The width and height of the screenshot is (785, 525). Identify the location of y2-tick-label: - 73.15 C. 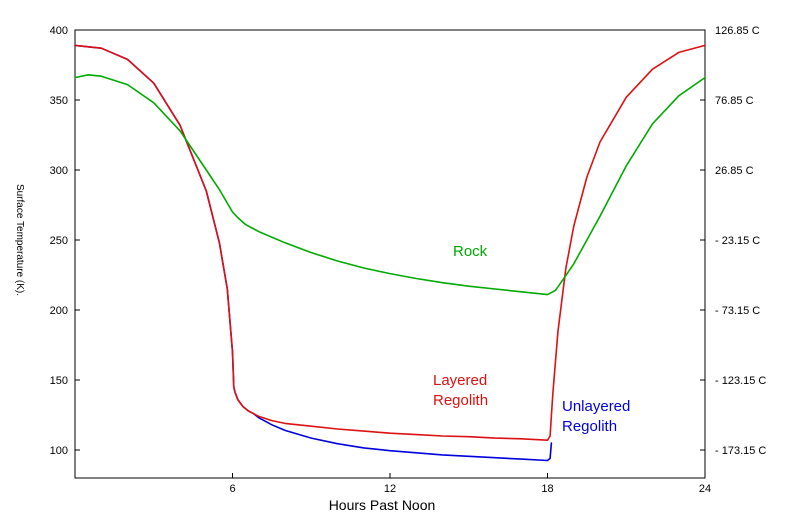
(737, 311).